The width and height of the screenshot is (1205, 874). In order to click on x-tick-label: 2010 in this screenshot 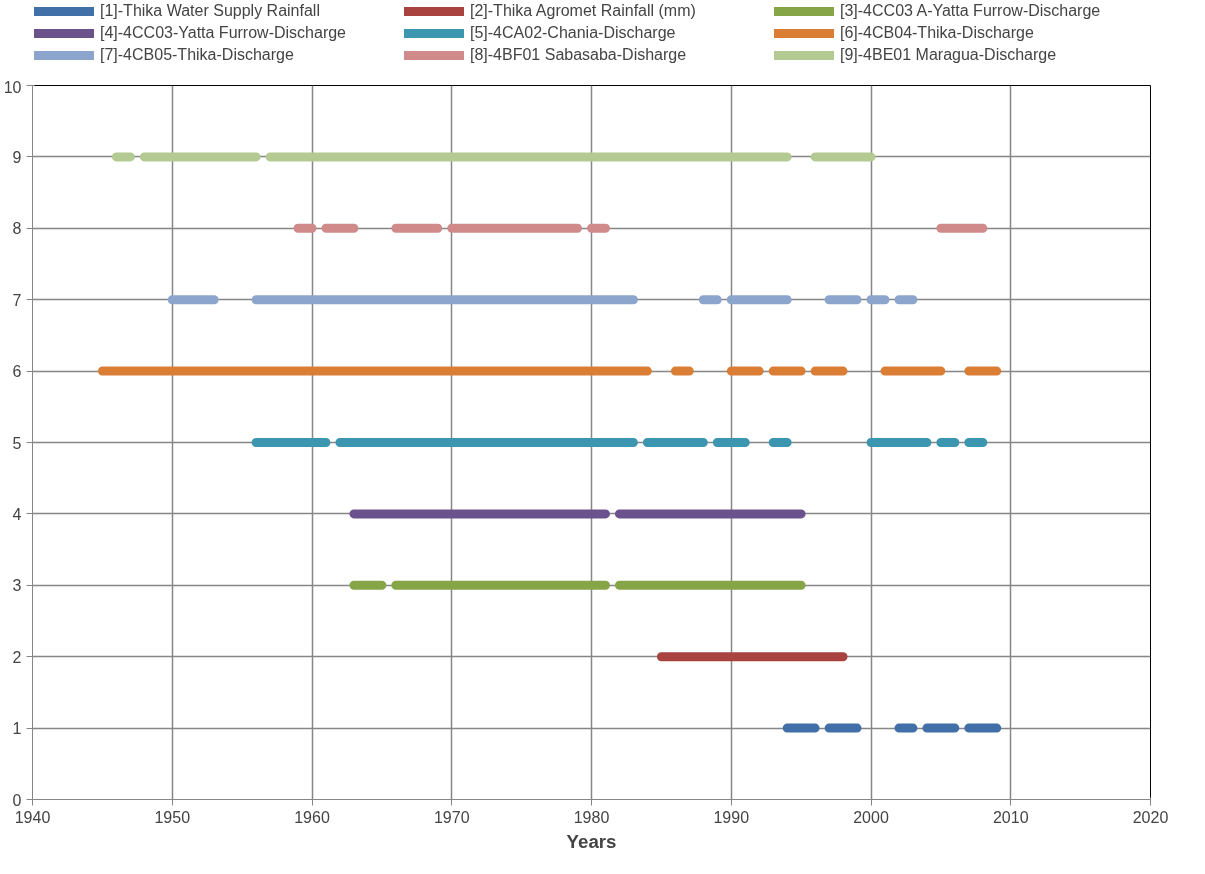, I will do `click(1010, 817)`.